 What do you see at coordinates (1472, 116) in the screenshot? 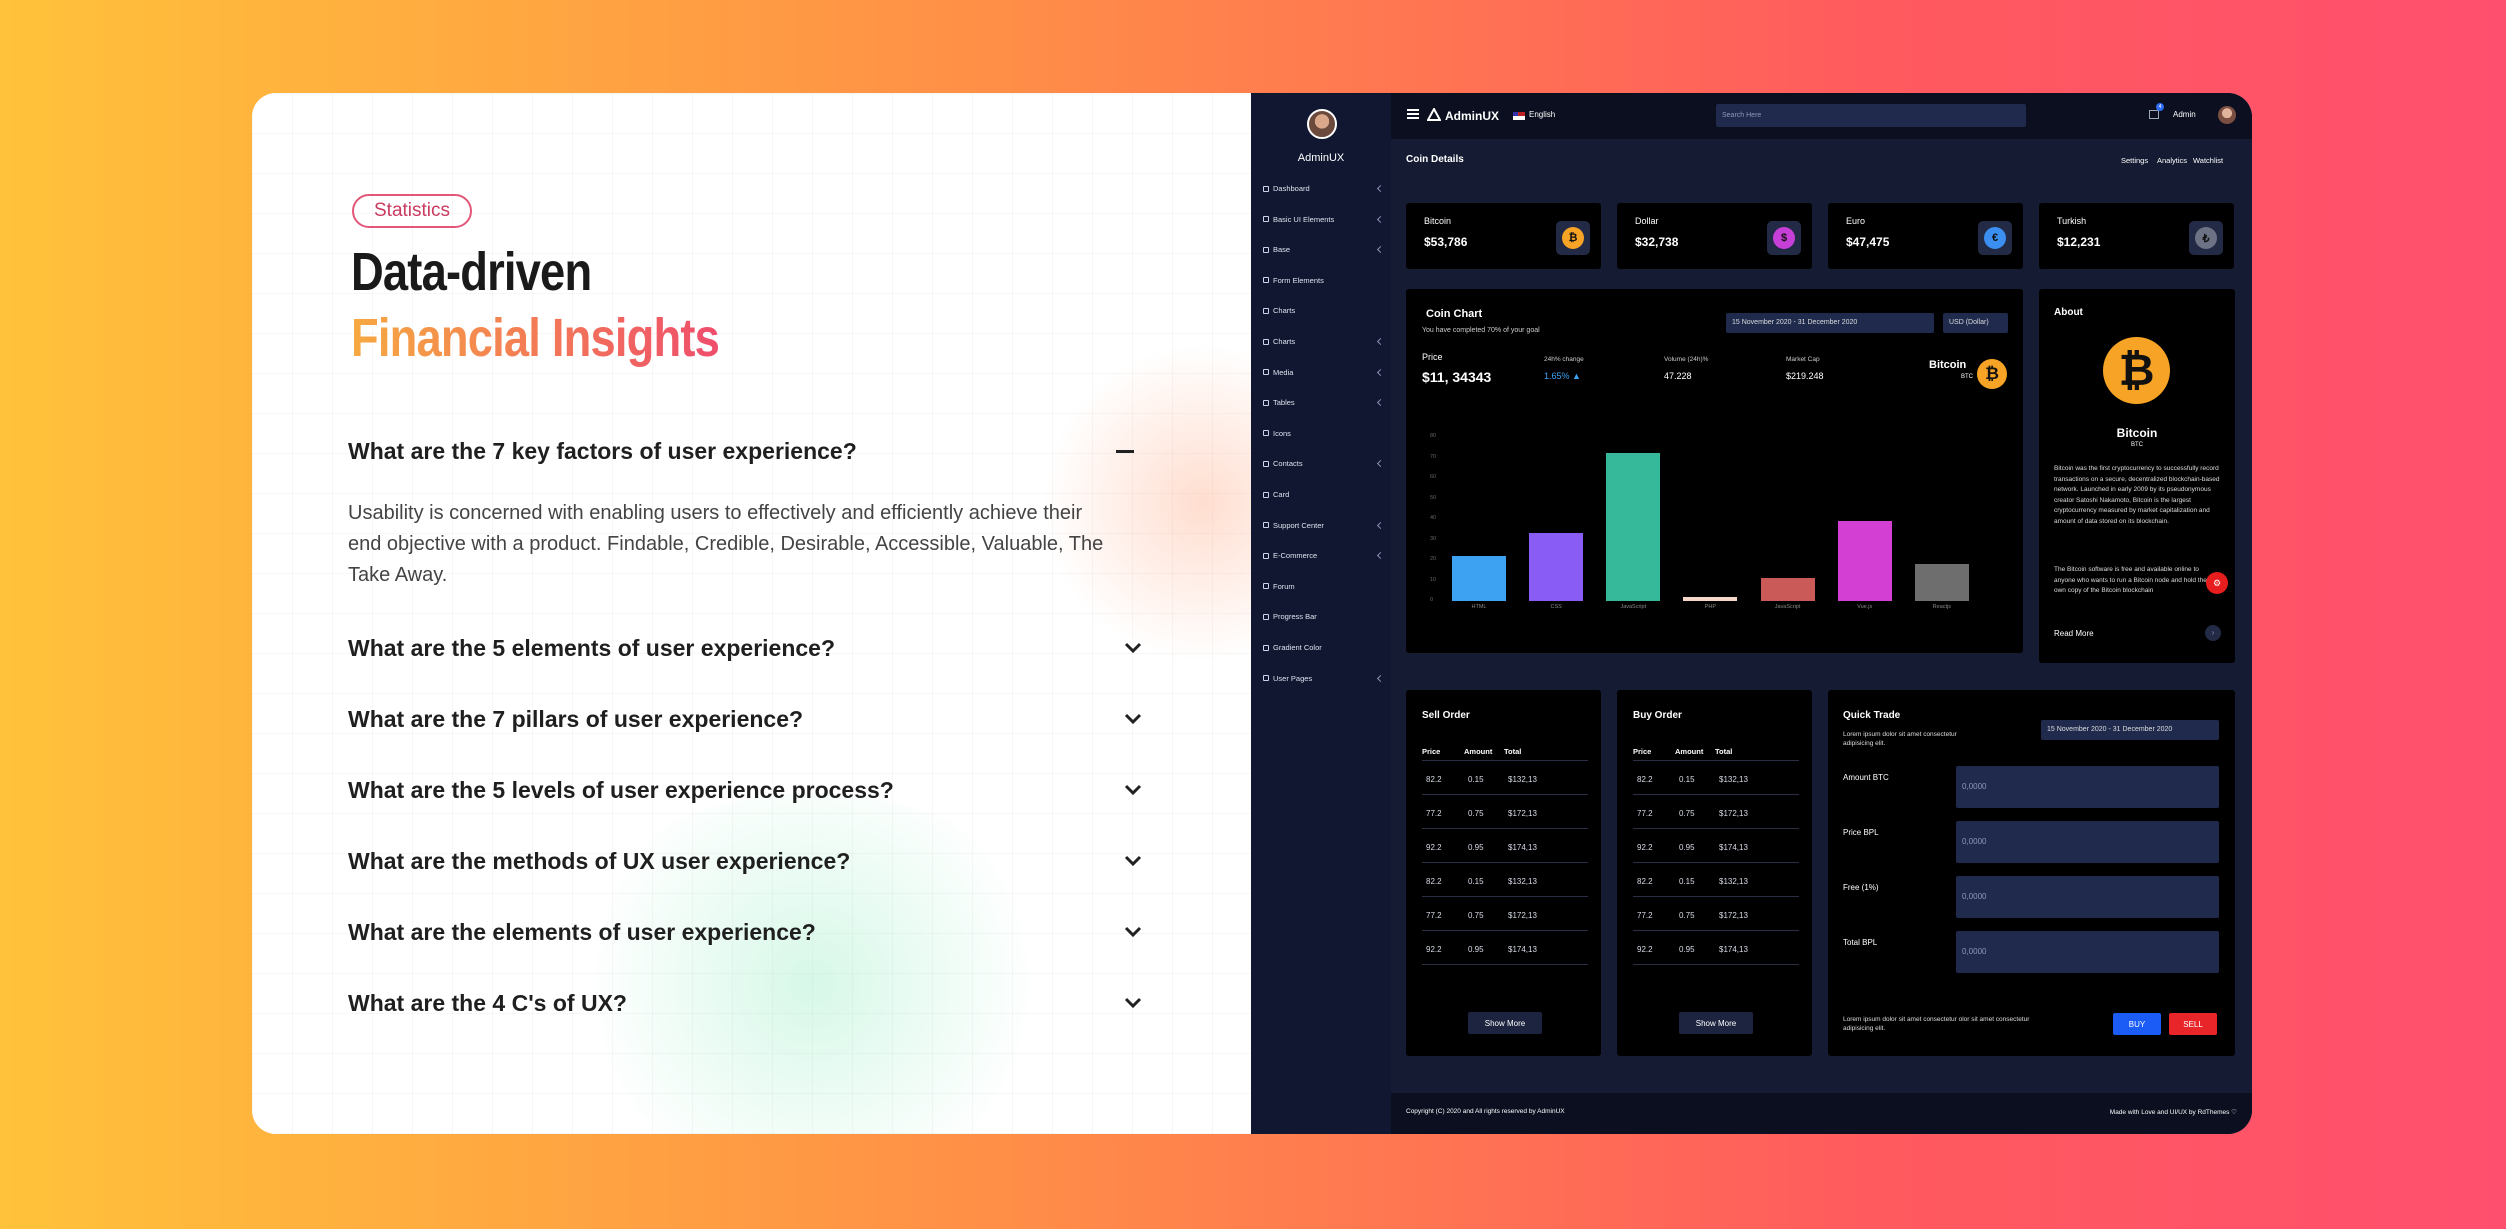
I see `brand-name: AdminUX` at bounding box center [1472, 116].